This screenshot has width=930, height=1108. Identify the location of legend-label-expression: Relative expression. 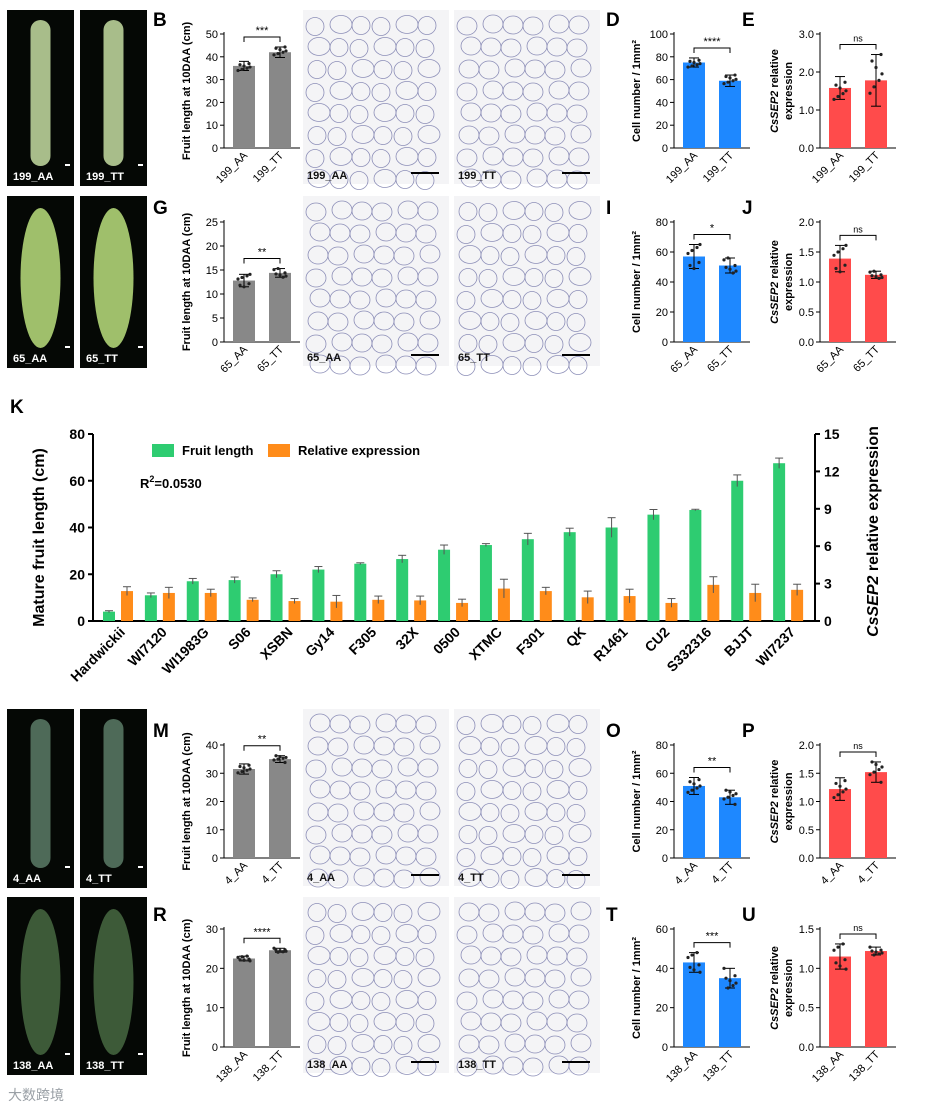
(359, 450).